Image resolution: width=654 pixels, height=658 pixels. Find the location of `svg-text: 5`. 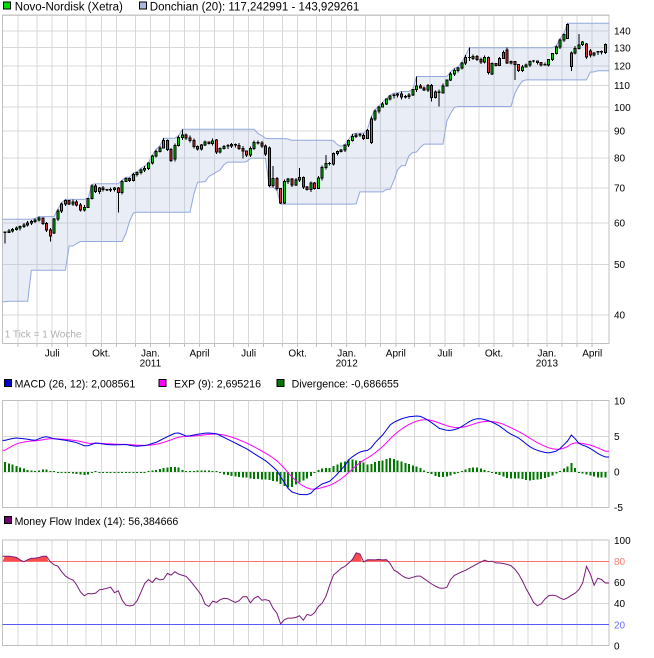

svg-text: 5 is located at coordinates (617, 437).